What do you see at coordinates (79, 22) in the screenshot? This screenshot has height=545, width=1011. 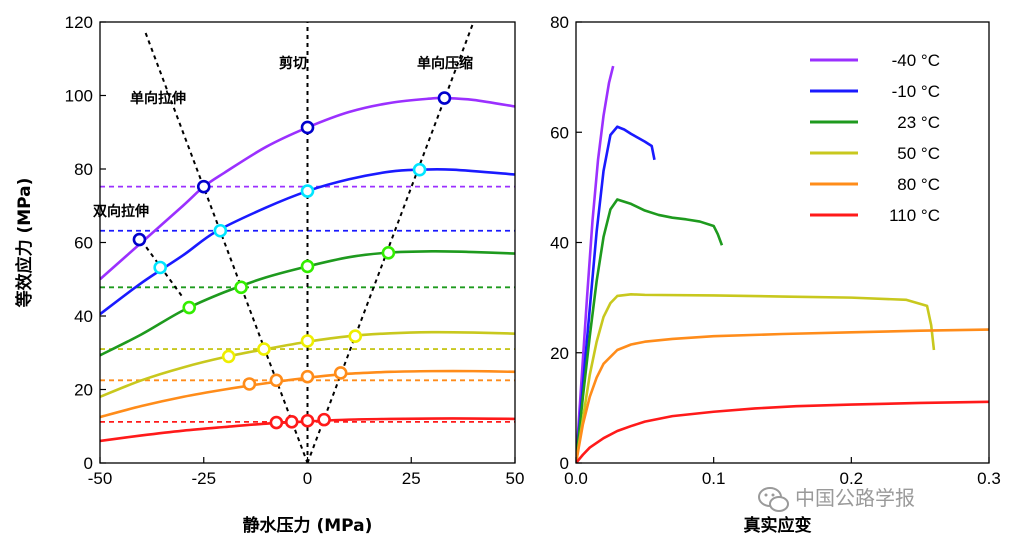 I see `y-tick-label-6: 120` at bounding box center [79, 22].